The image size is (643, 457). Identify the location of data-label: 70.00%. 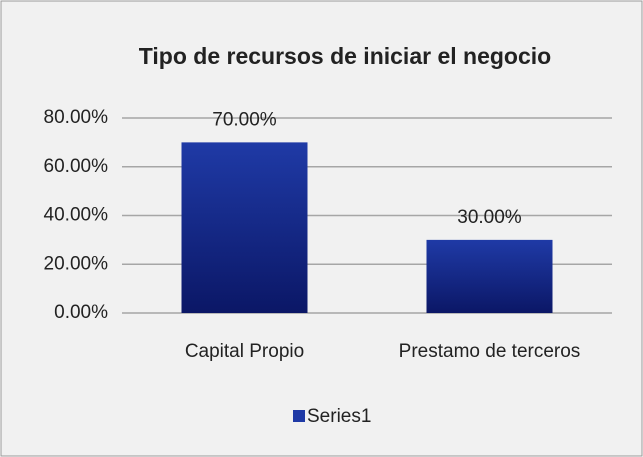
(244, 119).